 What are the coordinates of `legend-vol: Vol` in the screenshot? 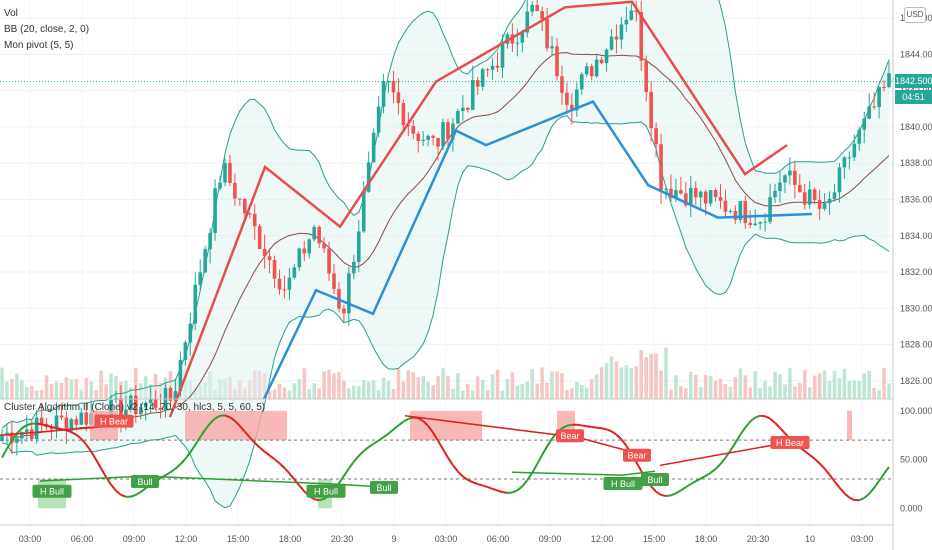 It's located at (11, 13).